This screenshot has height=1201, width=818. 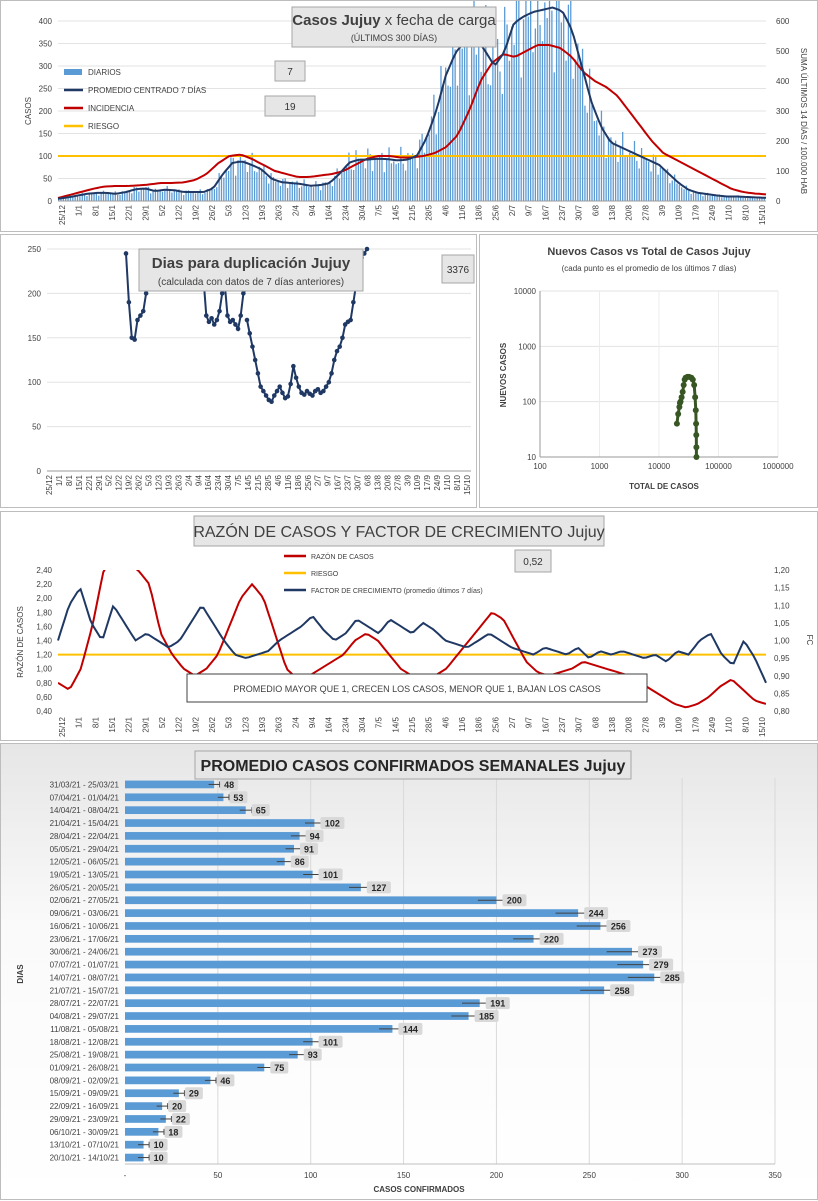 What do you see at coordinates (679, 212) in the screenshot?
I see `x-tick-label: 10/9` at bounding box center [679, 212].